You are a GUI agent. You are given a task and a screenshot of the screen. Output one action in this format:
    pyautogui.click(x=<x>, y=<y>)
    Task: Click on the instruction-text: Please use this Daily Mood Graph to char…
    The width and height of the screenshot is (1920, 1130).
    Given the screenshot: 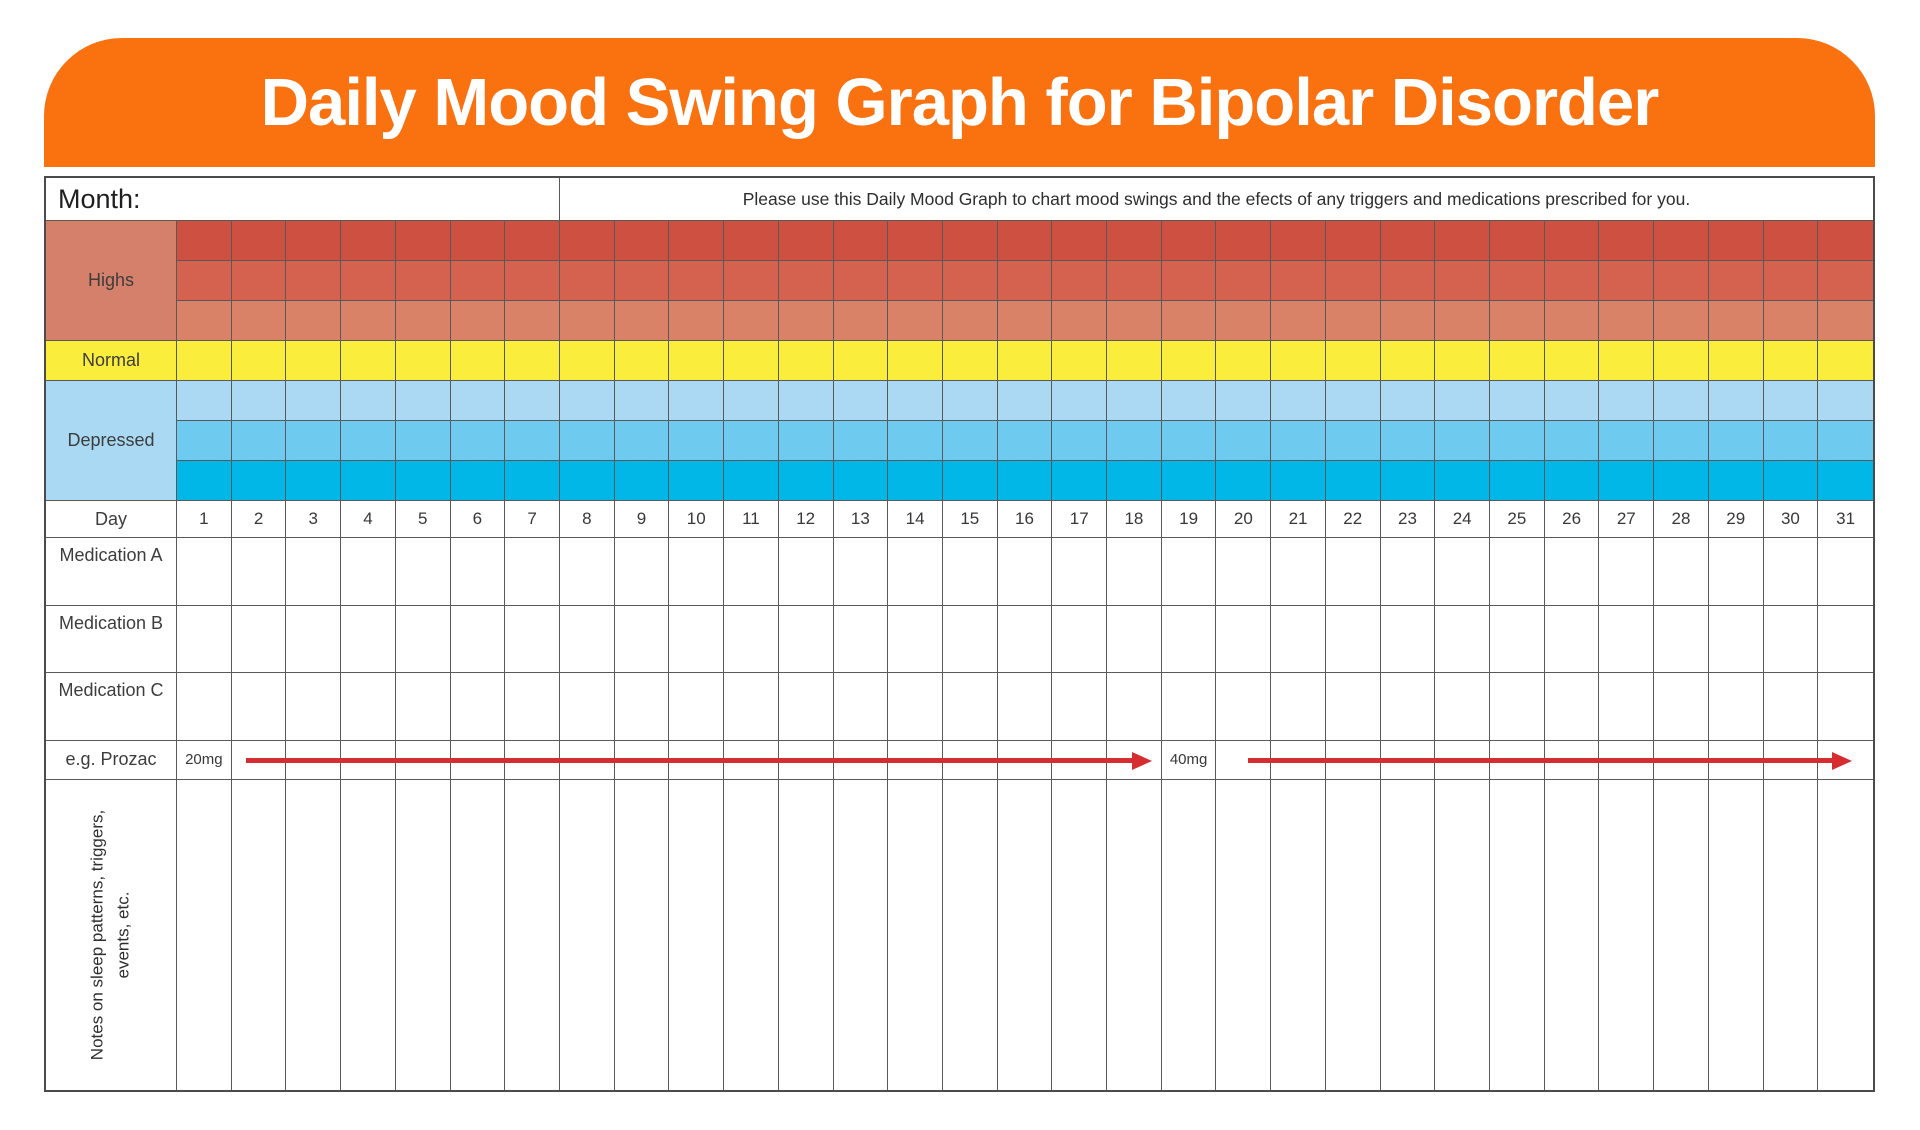 What is the action you would take?
    pyautogui.click(x=1216, y=199)
    